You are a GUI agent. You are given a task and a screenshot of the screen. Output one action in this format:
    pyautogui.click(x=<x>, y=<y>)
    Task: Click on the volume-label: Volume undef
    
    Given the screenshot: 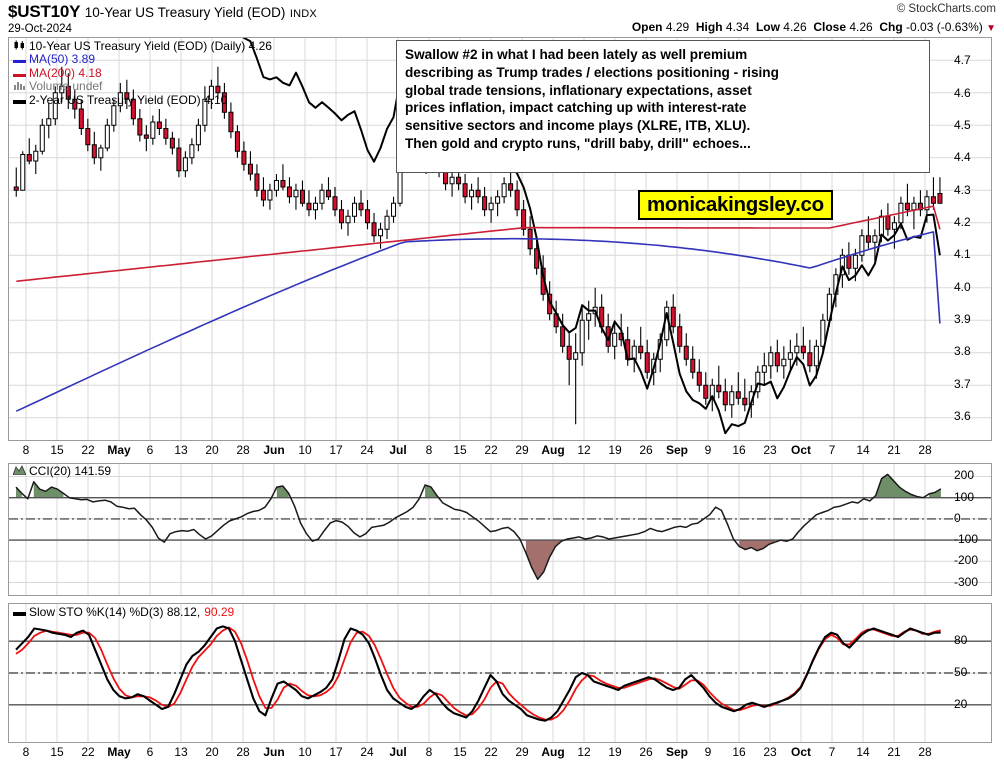 What is the action you would take?
    pyautogui.click(x=66, y=86)
    